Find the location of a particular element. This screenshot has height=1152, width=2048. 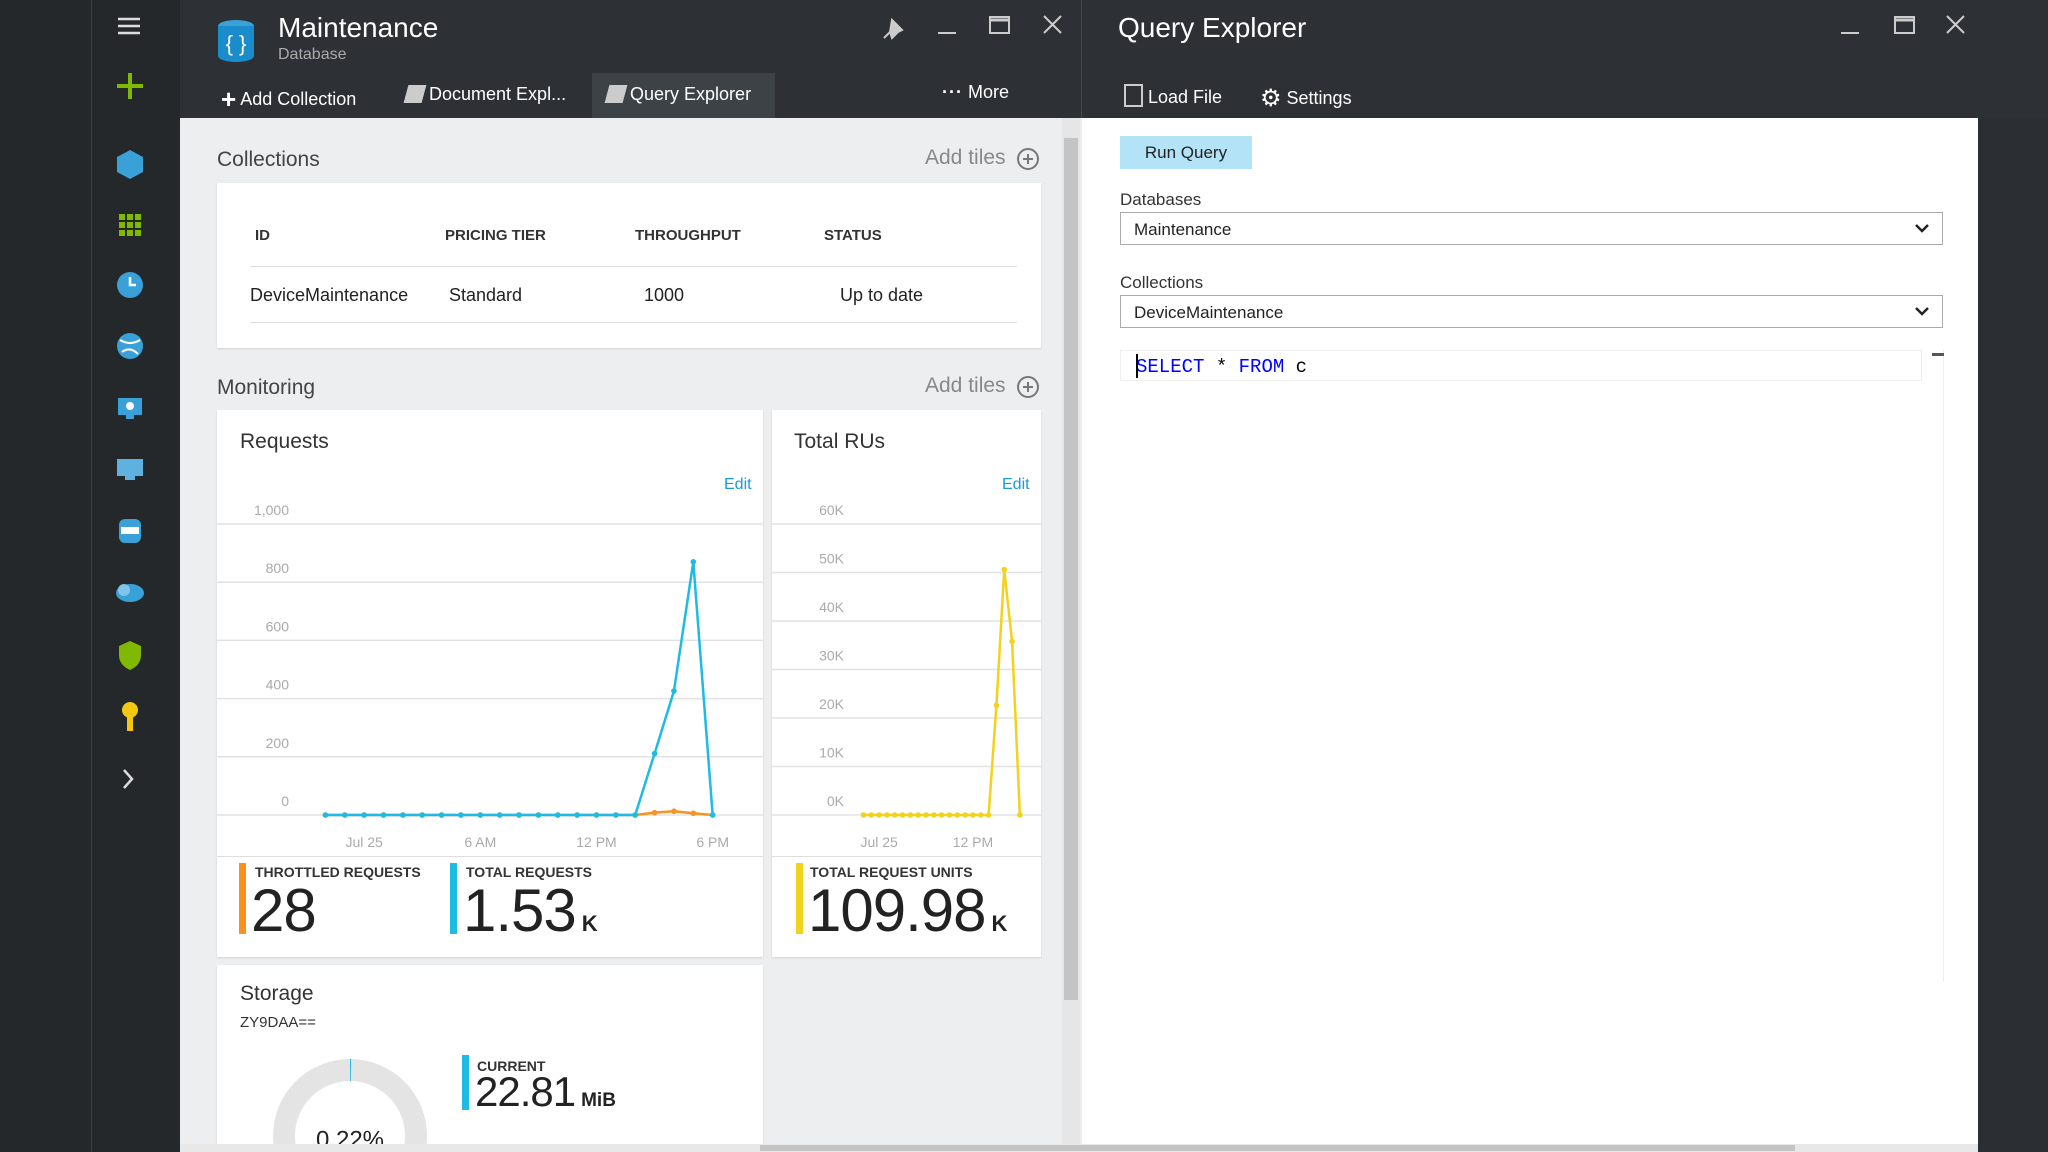

metric-bar is located at coordinates (465, 1082).